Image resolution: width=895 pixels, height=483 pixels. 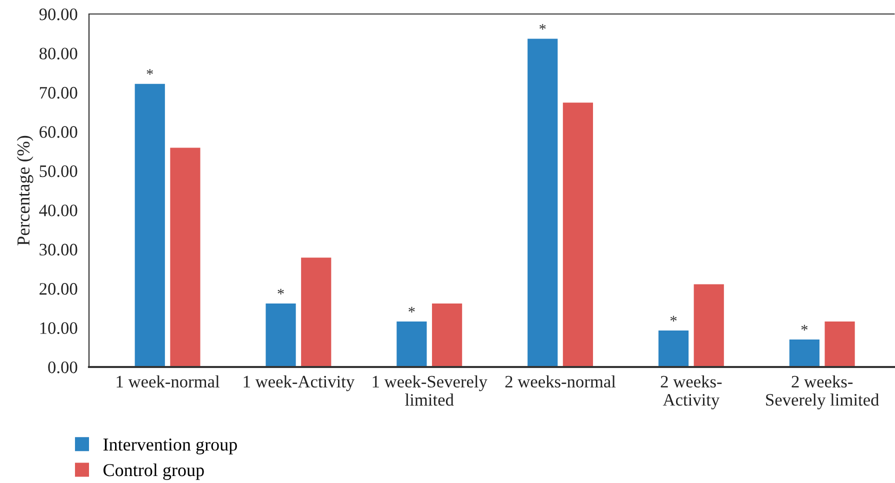 I want to click on y-tick-label: 40.00, so click(x=58, y=210).